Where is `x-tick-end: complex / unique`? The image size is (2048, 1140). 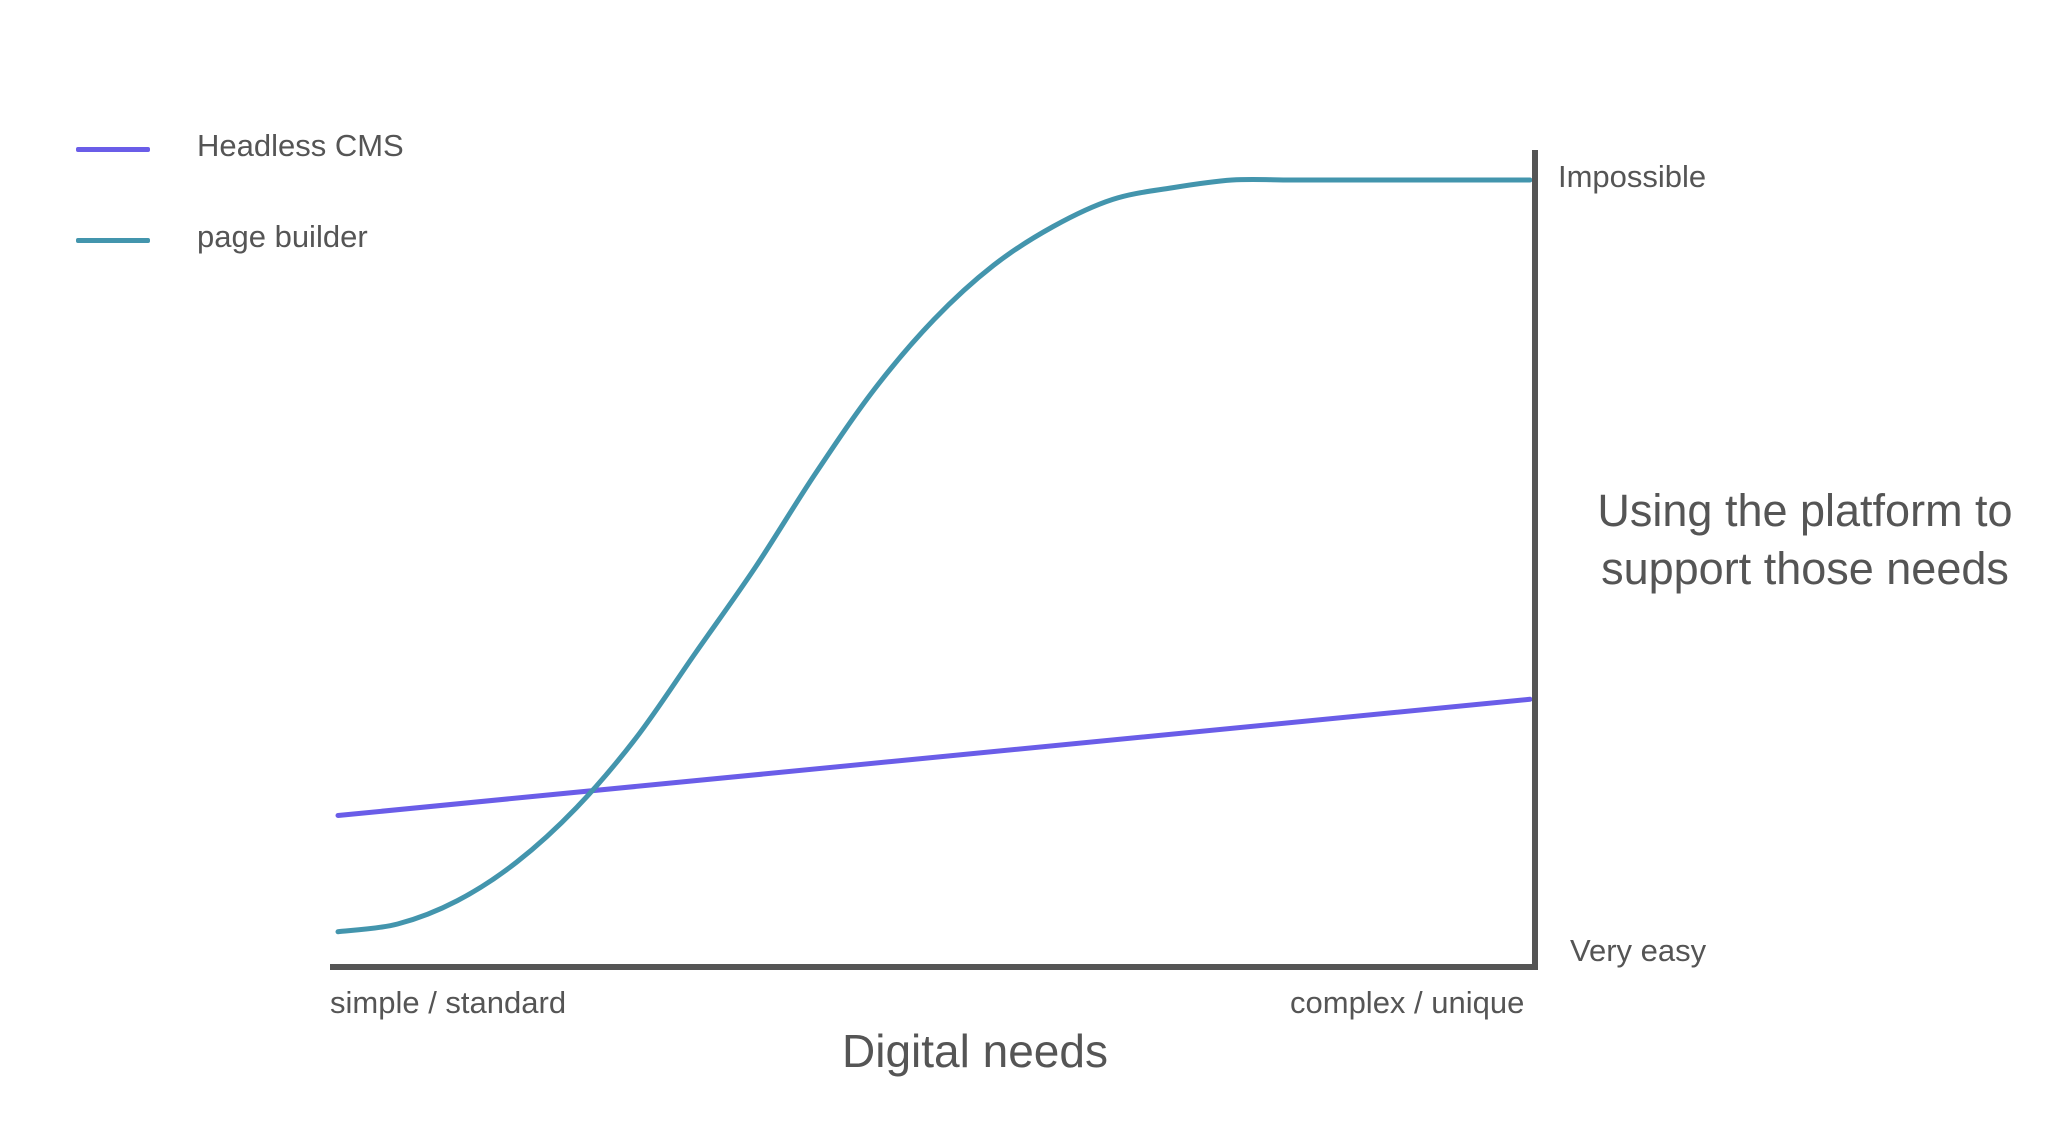 x-tick-end: complex / unique is located at coordinates (1407, 1002).